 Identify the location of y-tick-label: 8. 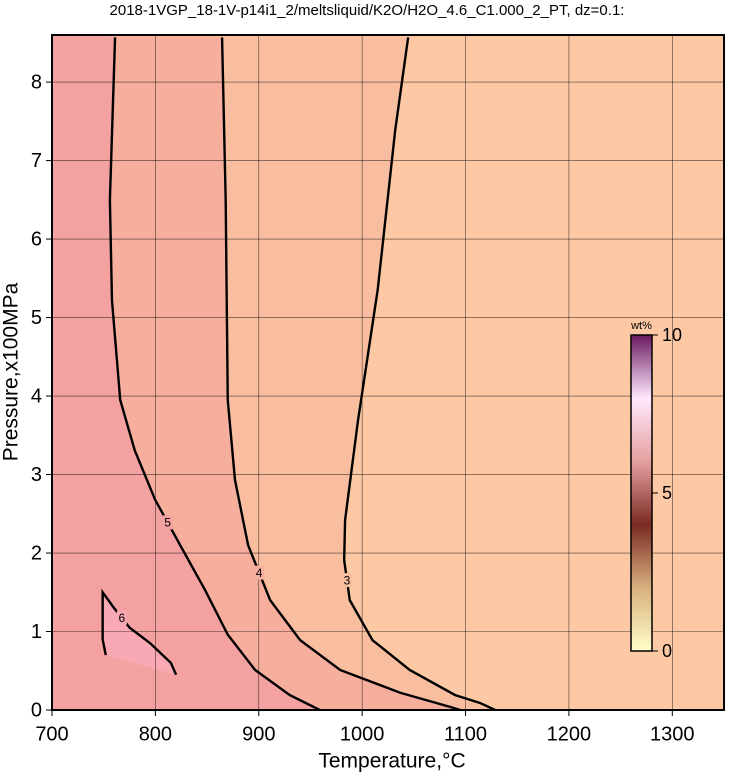
(36, 82).